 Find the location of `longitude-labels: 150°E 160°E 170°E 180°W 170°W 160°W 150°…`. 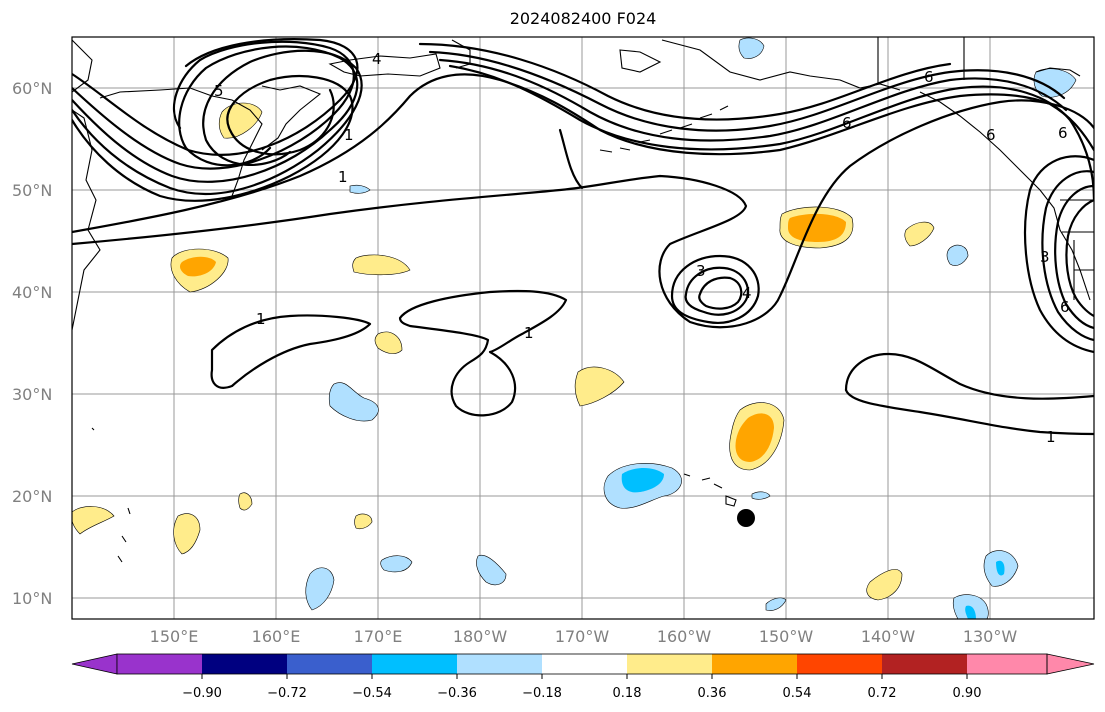

longitude-labels: 150°E 160°E 170°E 180°W 170°W 160°W 150°… is located at coordinates (584, 636).